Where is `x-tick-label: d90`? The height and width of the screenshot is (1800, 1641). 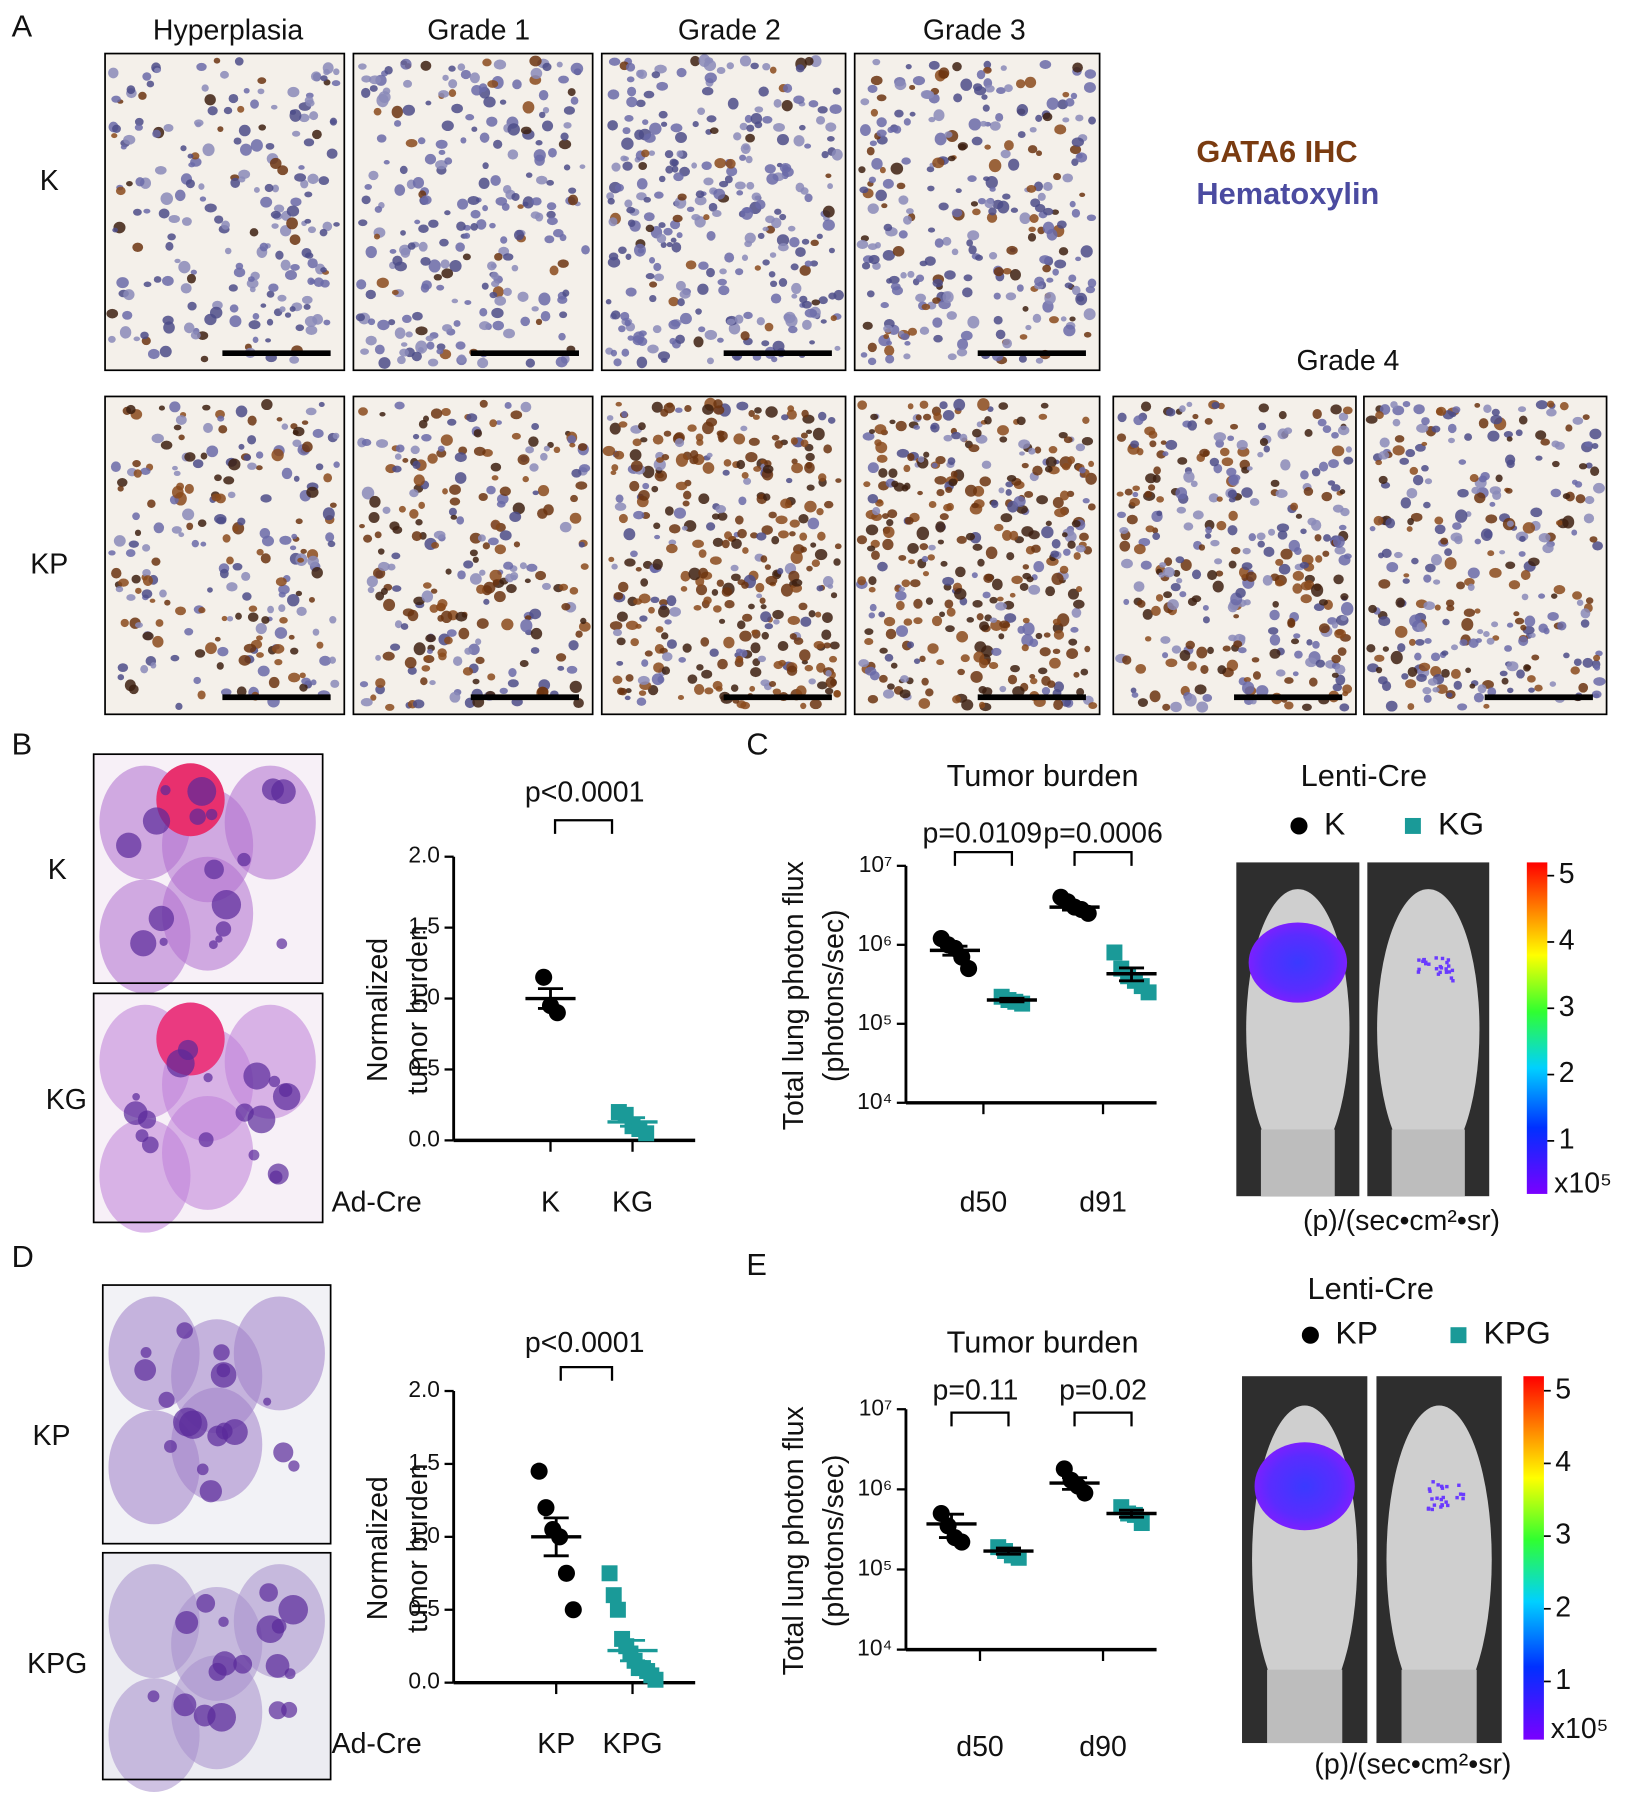
x-tick-label: d90 is located at coordinates (1103, 1747).